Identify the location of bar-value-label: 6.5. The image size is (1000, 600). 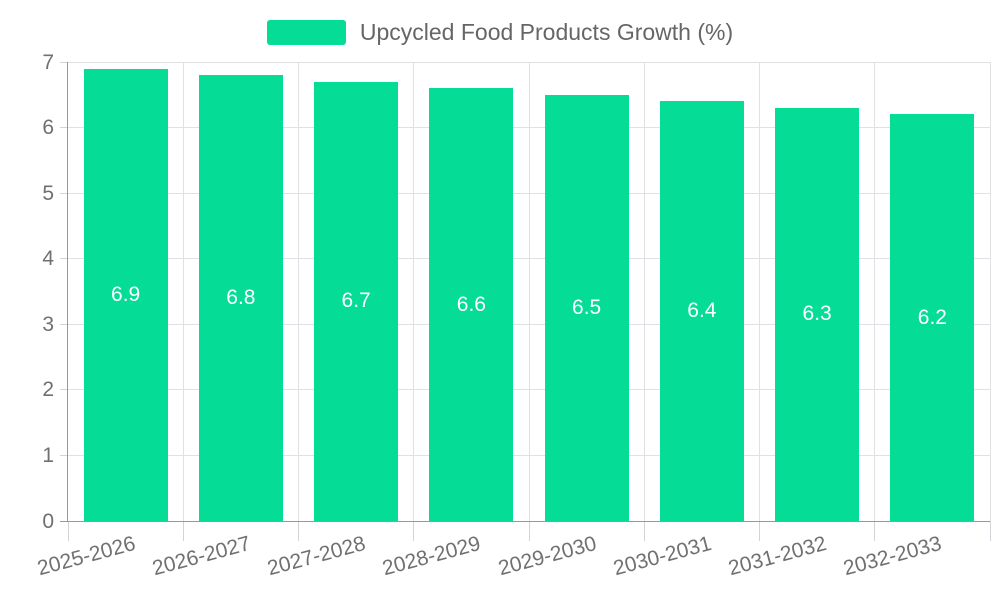
(587, 307).